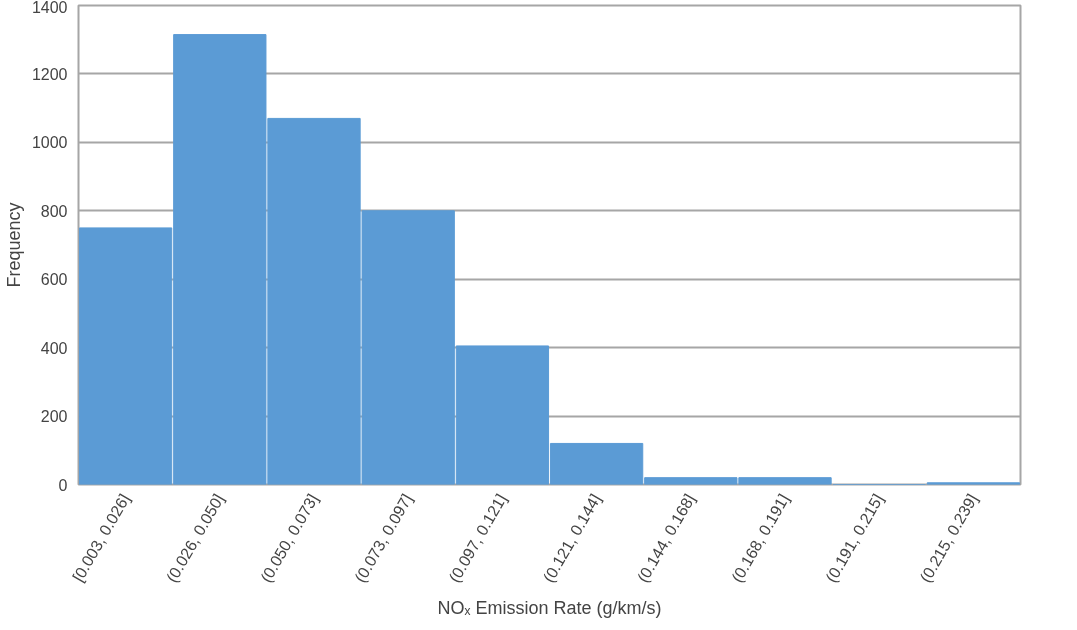 The width and height of the screenshot is (1077, 630). I want to click on y-tick-label: 600, so click(54, 280).